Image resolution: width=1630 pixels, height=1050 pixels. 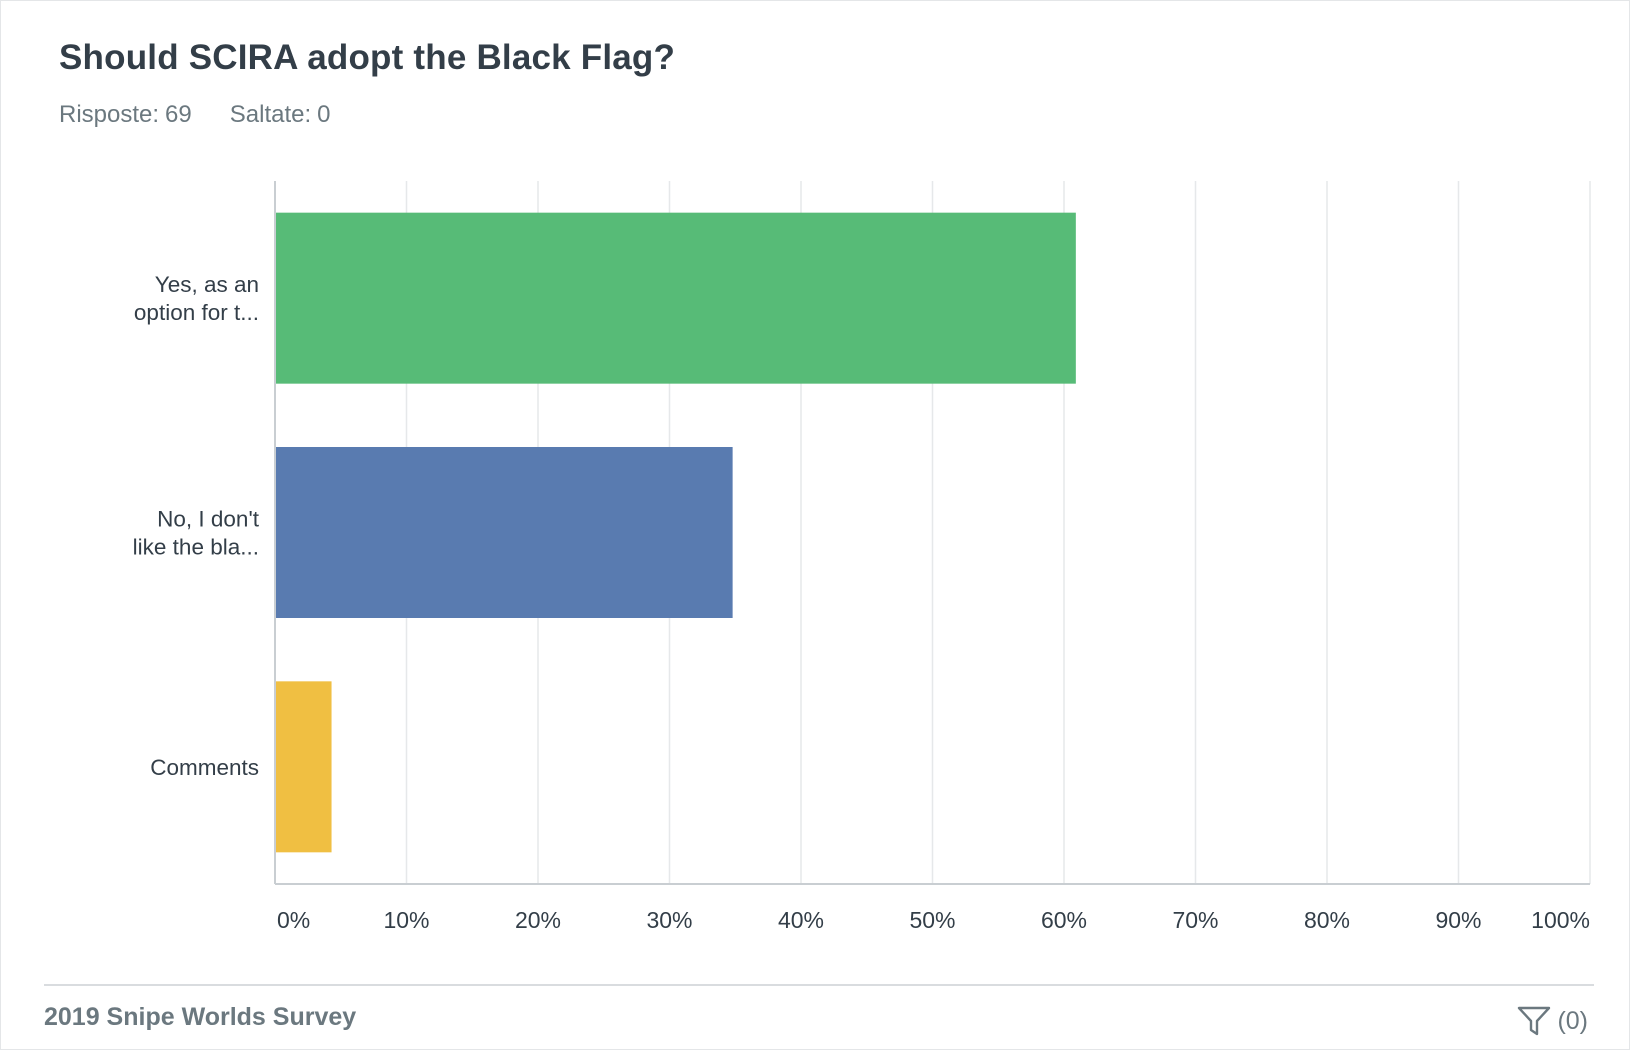 What do you see at coordinates (109, 114) in the screenshot?
I see `answered-label: Risposte:` at bounding box center [109, 114].